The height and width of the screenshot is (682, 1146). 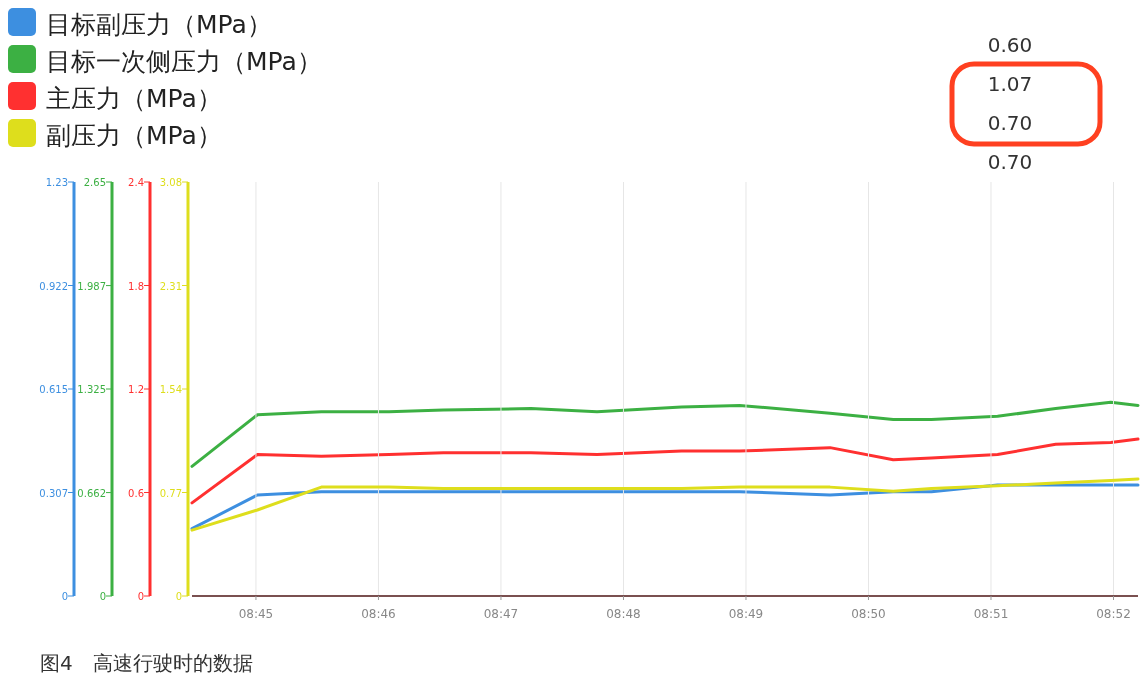 What do you see at coordinates (136, 286) in the screenshot?
I see `y-tick-label: 1.8` at bounding box center [136, 286].